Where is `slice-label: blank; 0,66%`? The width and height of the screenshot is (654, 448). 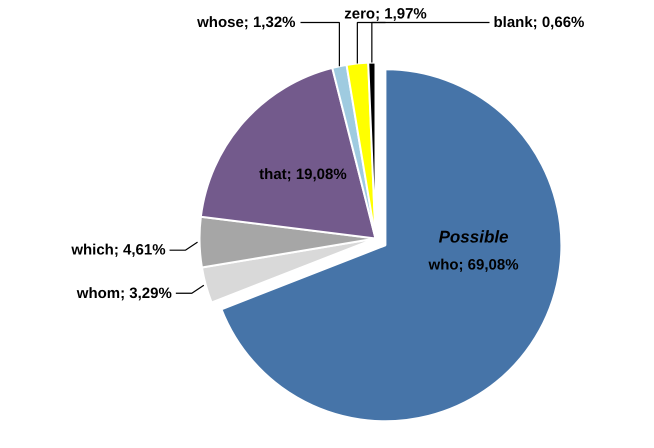 slice-label: blank; 0,66% is located at coordinates (539, 22).